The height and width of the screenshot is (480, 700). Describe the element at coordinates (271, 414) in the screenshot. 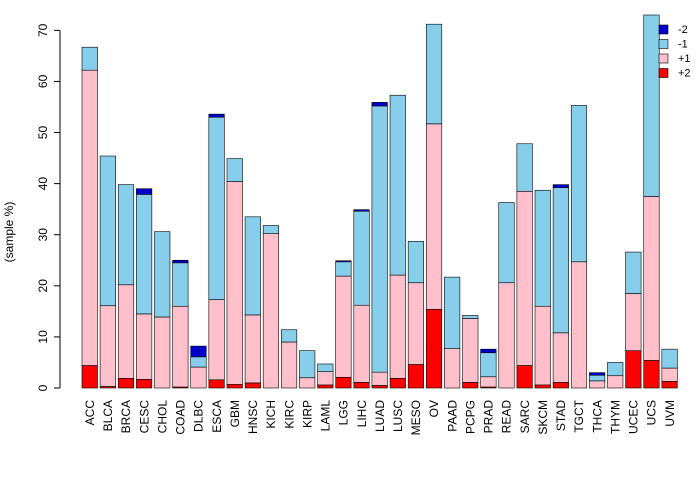

I see `x-tick-label: KICH` at that location.